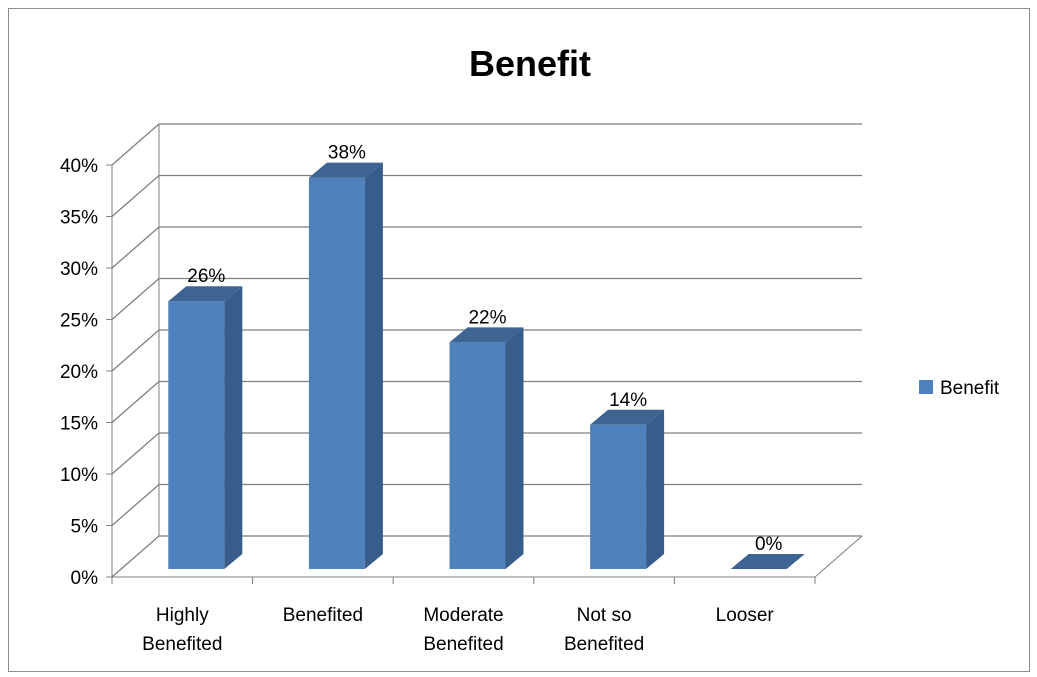 The image size is (1037, 677). Describe the element at coordinates (970, 388) in the screenshot. I see `legend-label: Benefit` at that location.